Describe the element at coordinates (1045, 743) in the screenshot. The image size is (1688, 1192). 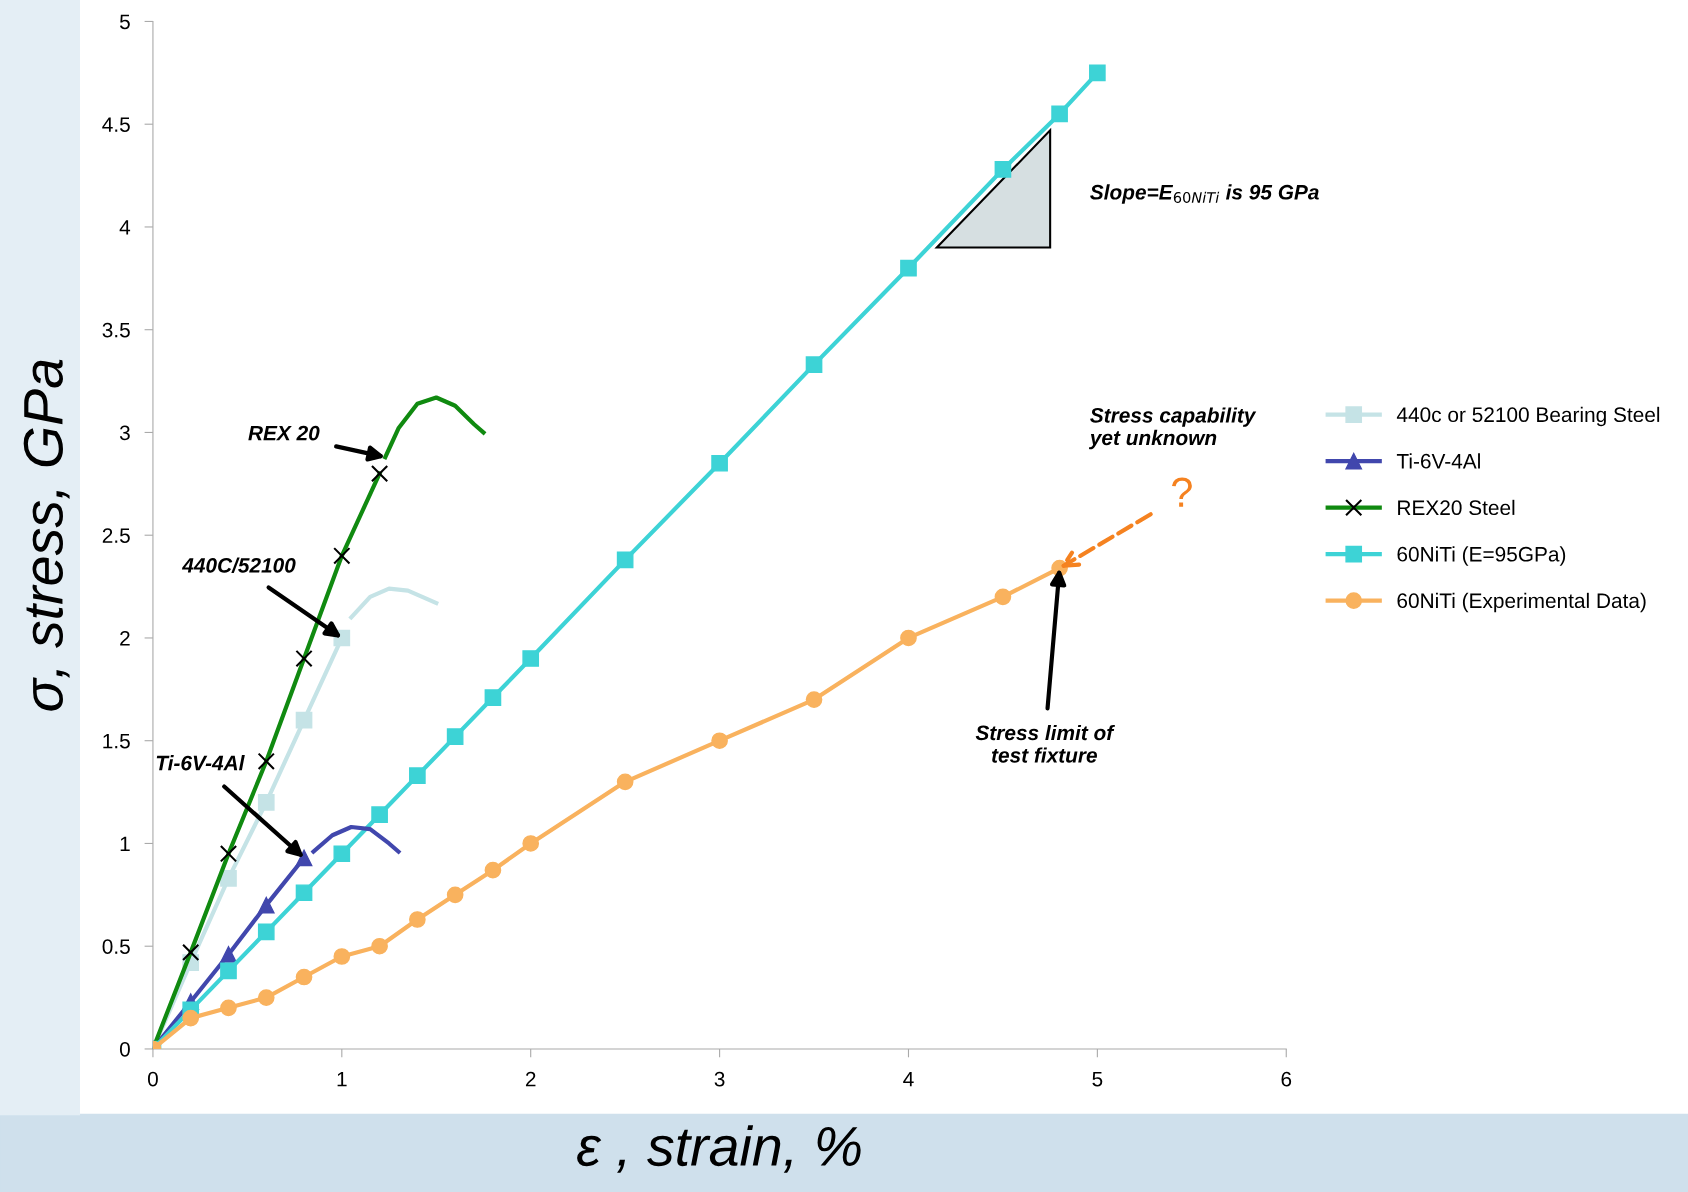
I see `annotation: Stress limit of test fixture` at that location.